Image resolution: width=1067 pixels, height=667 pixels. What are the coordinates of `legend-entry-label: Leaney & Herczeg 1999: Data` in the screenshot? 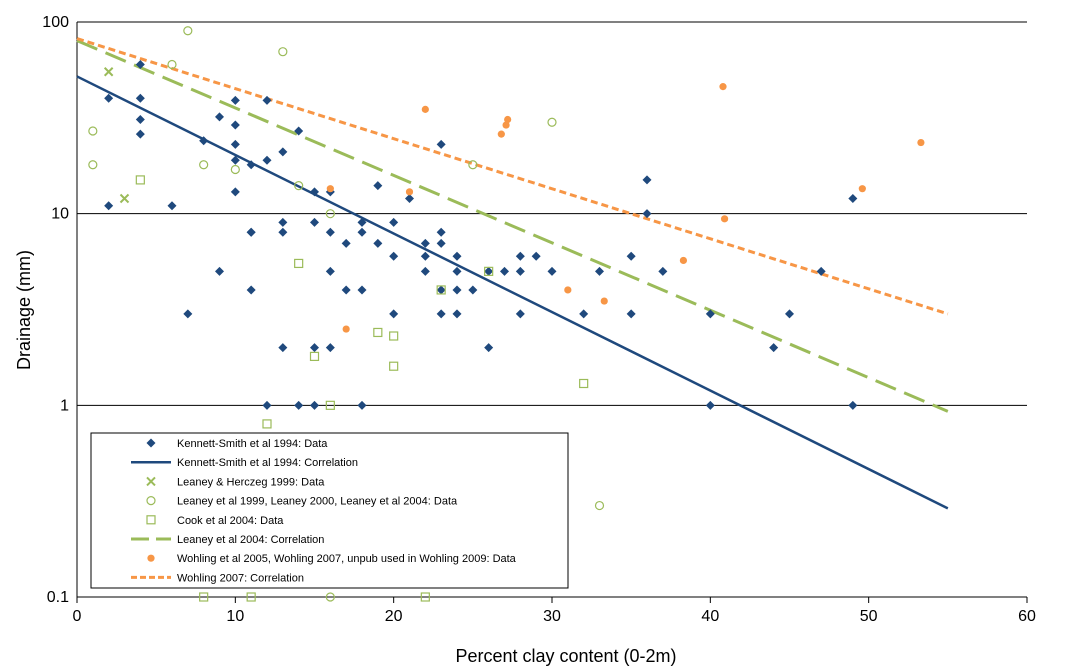 It's located at (251, 482).